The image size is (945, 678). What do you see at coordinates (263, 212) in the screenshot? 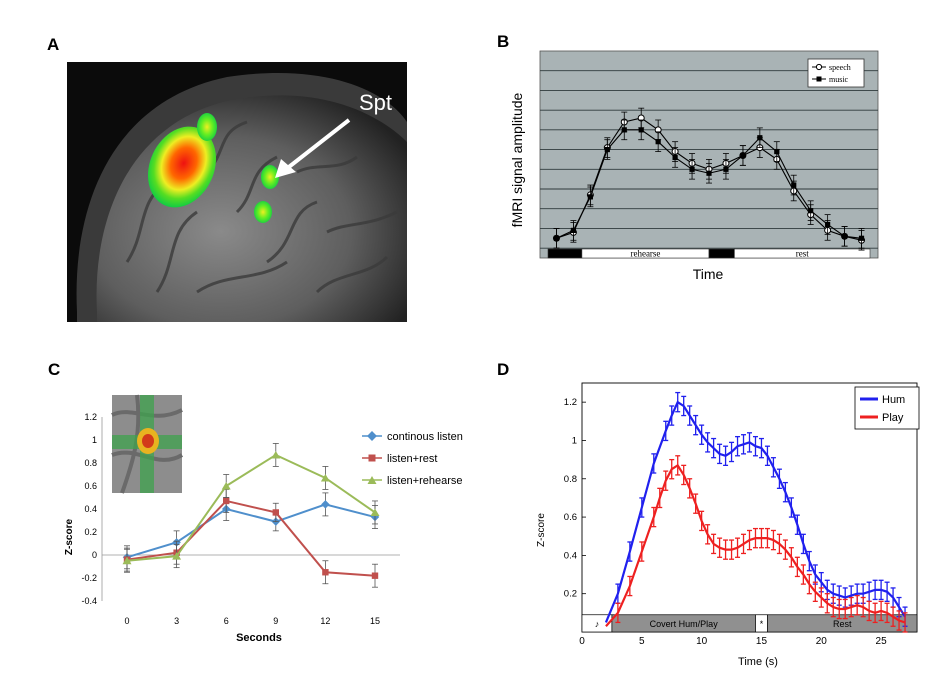
I see `activation-lower-blob` at bounding box center [263, 212].